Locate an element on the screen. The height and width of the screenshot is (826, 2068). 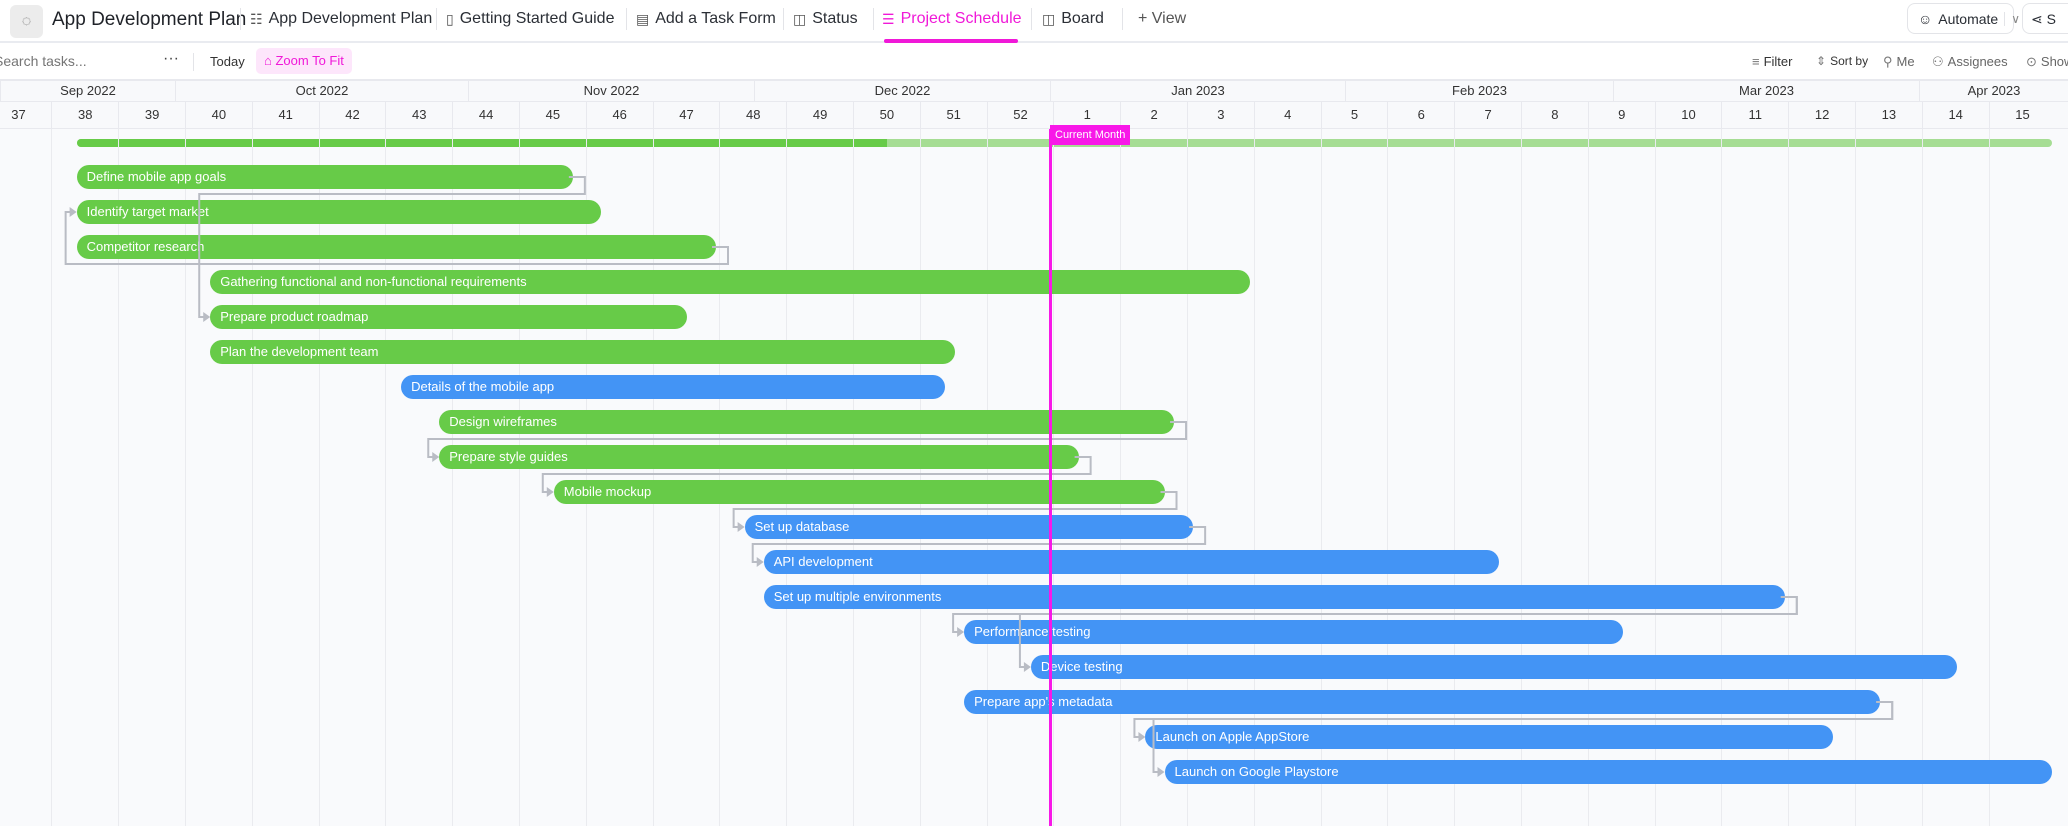
chevron-down-icon: ∨ is located at coordinates (2015, 18).